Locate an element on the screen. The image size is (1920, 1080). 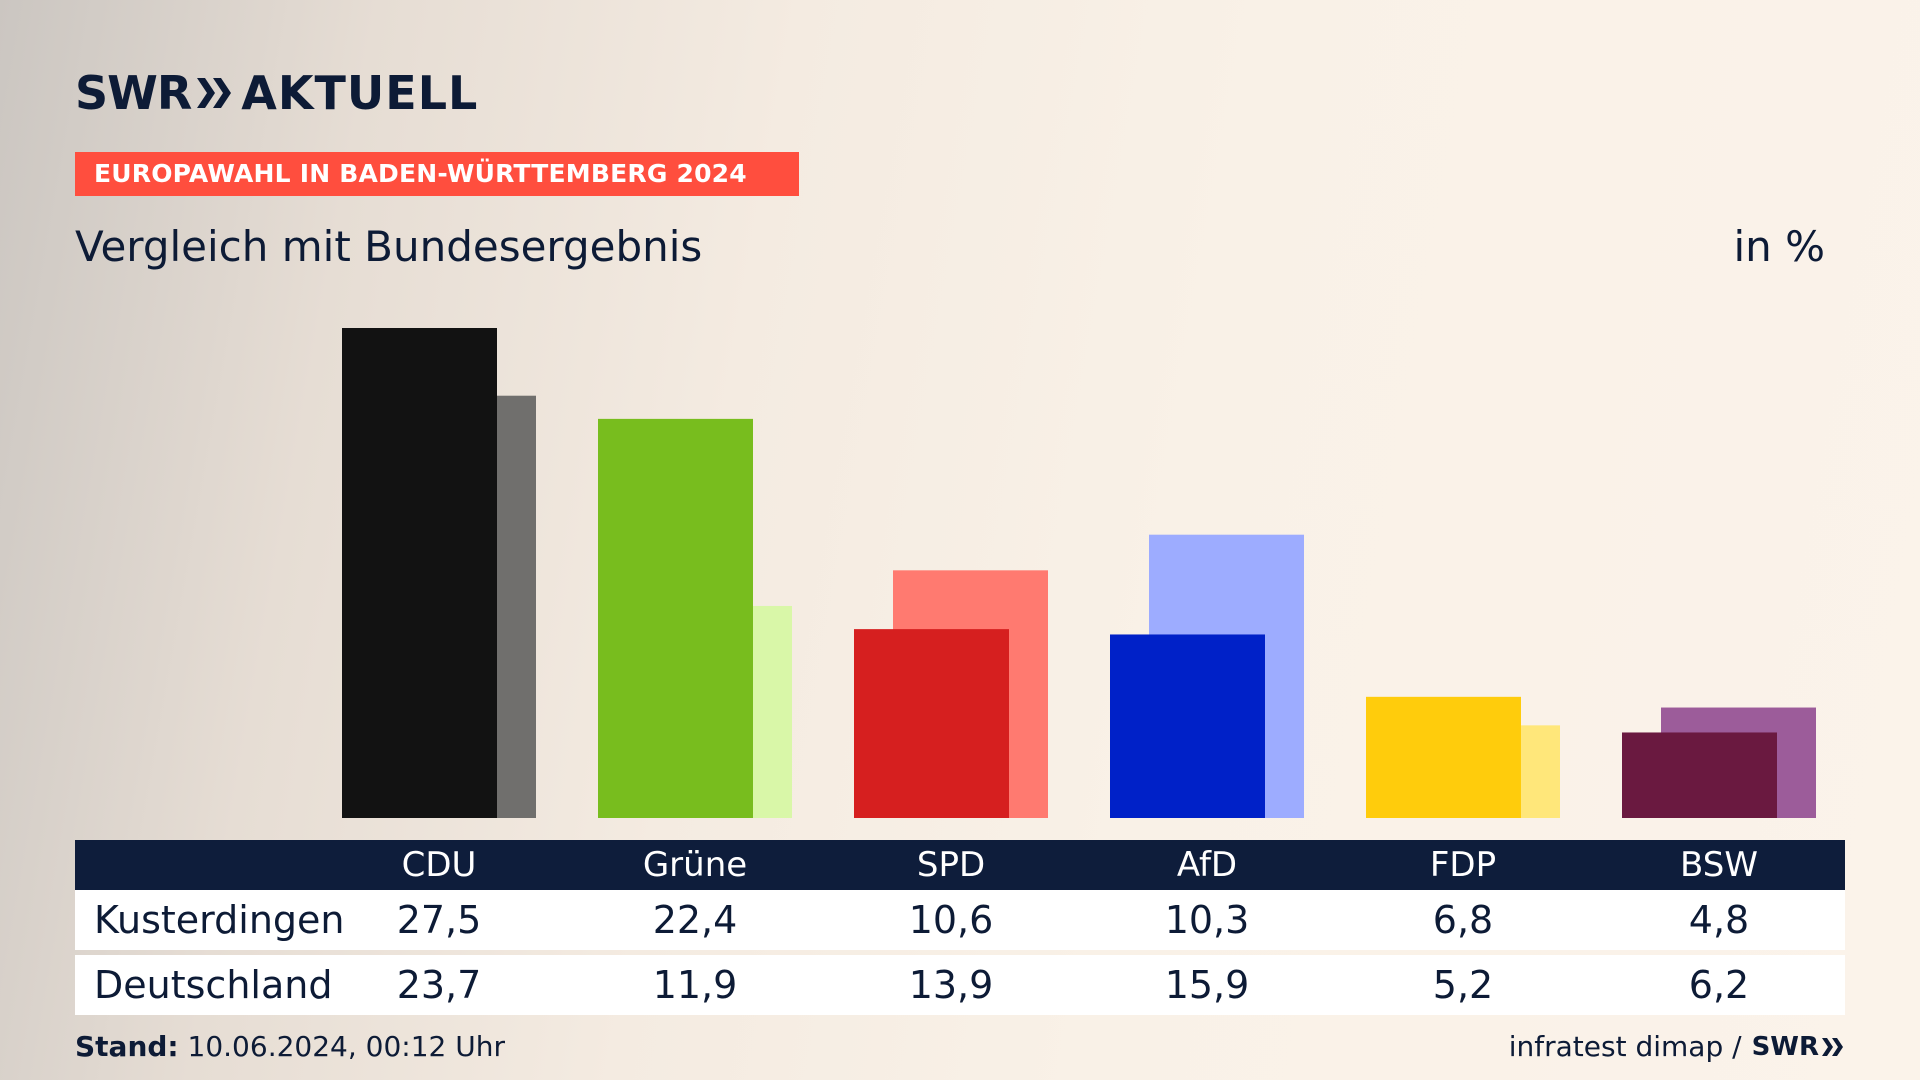
source-swr-logo: SWR is located at coordinates (1785, 1046).